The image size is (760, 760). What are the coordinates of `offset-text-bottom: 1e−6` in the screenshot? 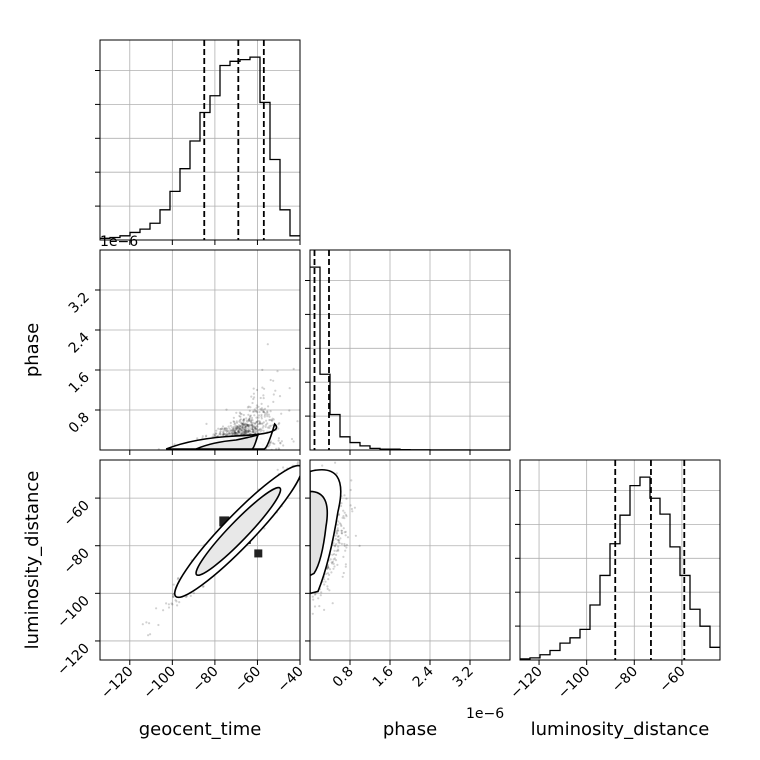 It's located at (485, 714).